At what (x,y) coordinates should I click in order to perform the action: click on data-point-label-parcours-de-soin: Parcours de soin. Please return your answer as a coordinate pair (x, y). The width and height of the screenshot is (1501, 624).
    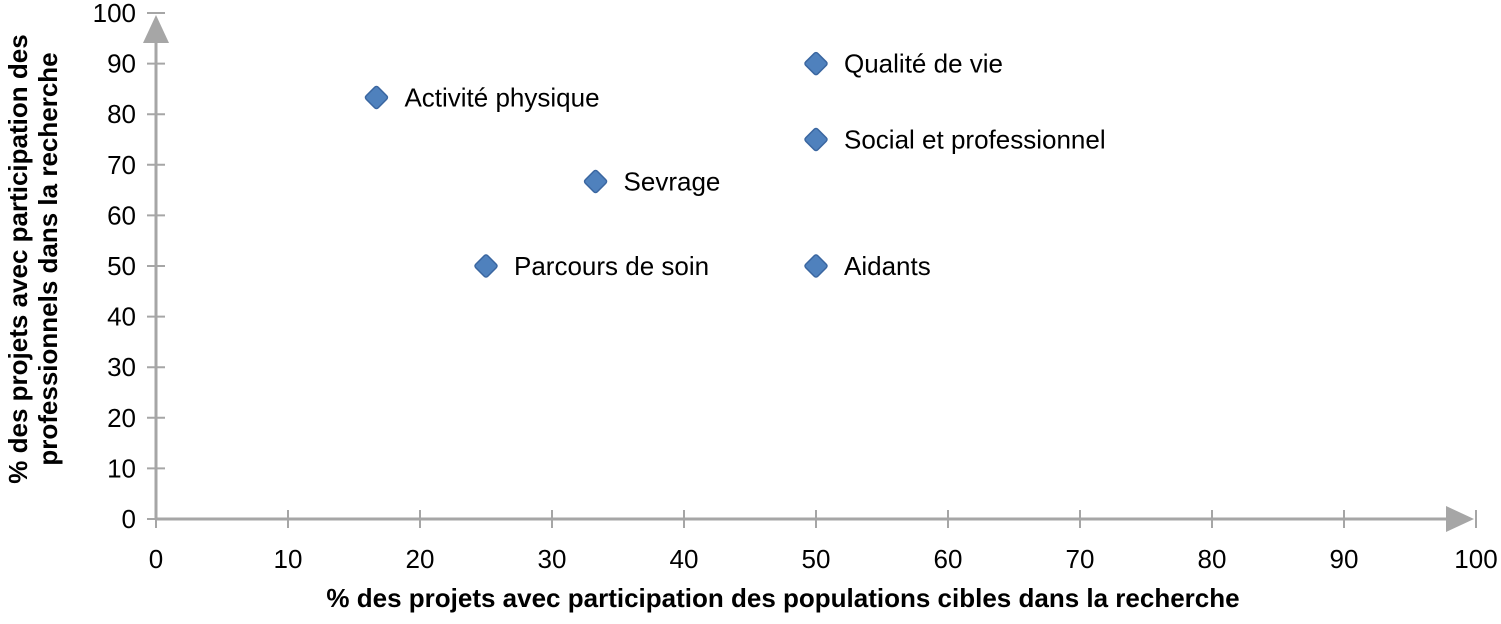
    Looking at the image, I should click on (611, 266).